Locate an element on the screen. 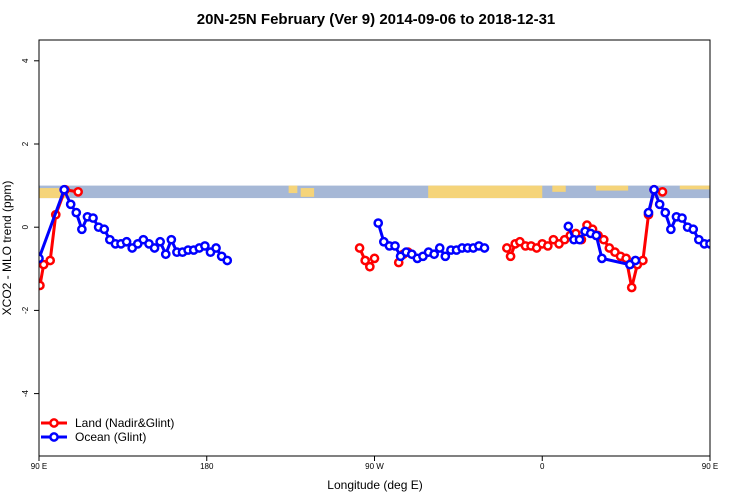 This screenshot has height=500, width=750. y-axis-label: XCO2 - MLO trend (ppm) is located at coordinates (7, 248).